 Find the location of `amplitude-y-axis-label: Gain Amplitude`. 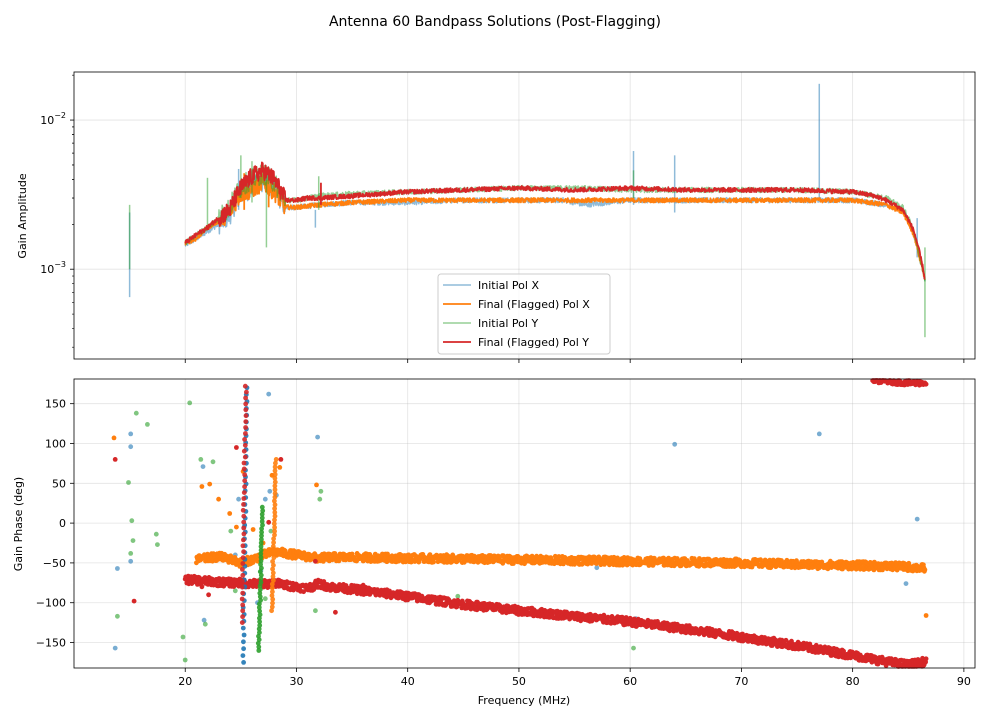

amplitude-y-axis-label: Gain Amplitude is located at coordinates (22, 215).